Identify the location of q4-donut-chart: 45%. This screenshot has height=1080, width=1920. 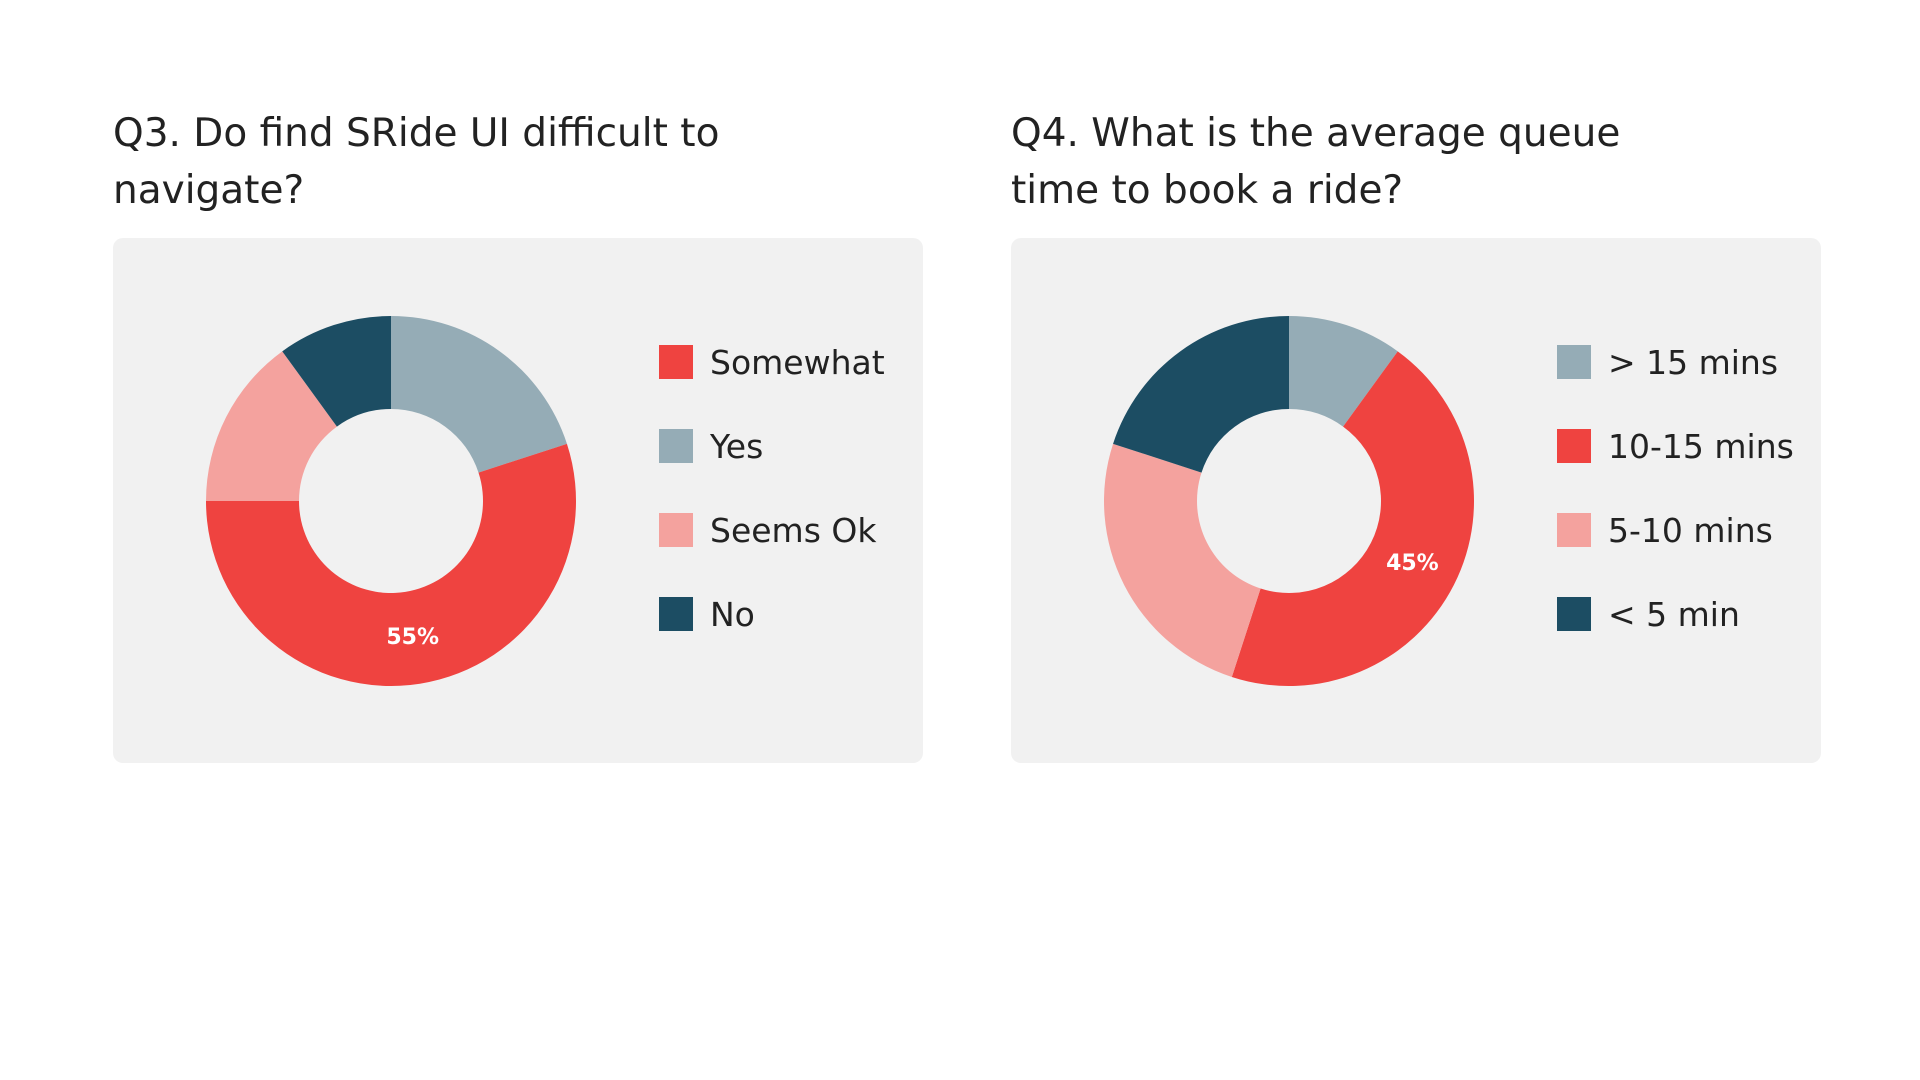
(1289, 501).